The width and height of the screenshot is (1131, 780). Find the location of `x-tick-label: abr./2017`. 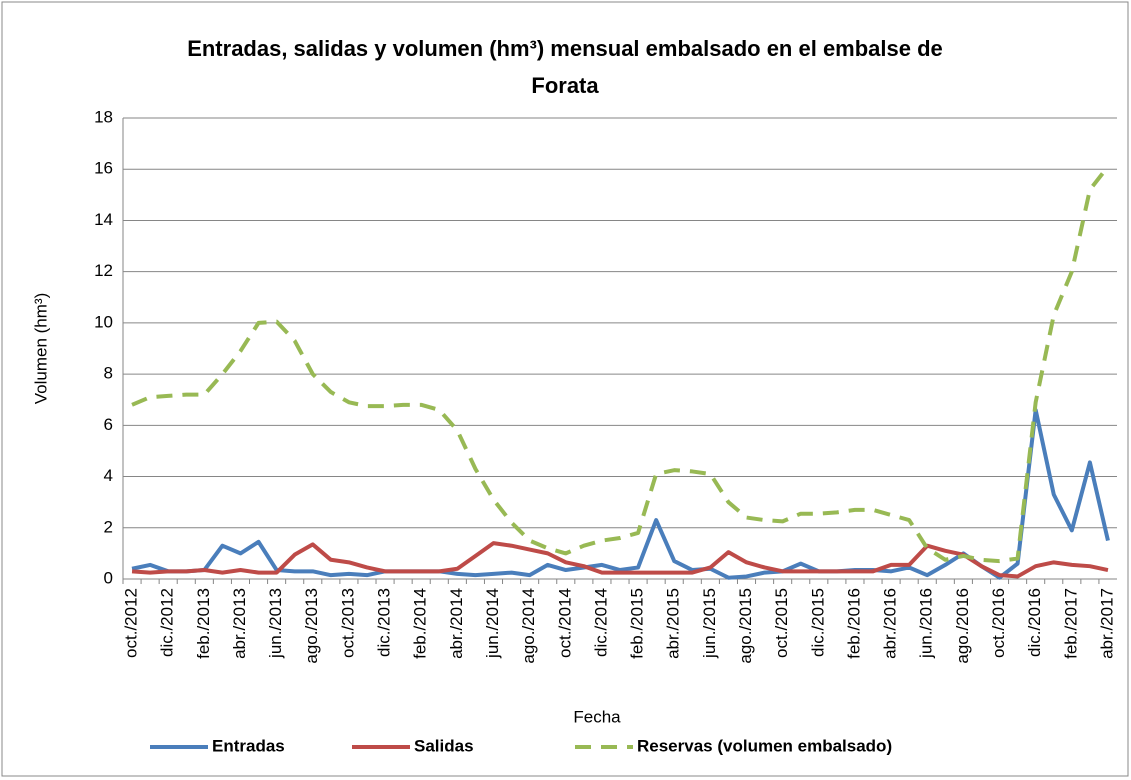

x-tick-label: abr./2017 is located at coordinates (1106, 623).